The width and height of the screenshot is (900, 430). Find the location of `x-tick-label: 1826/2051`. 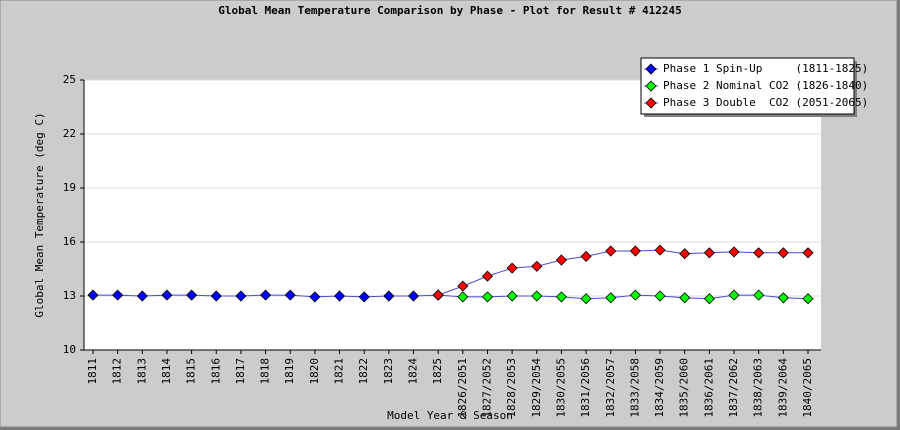

x-tick-label: 1826/2051 is located at coordinates (462, 388).